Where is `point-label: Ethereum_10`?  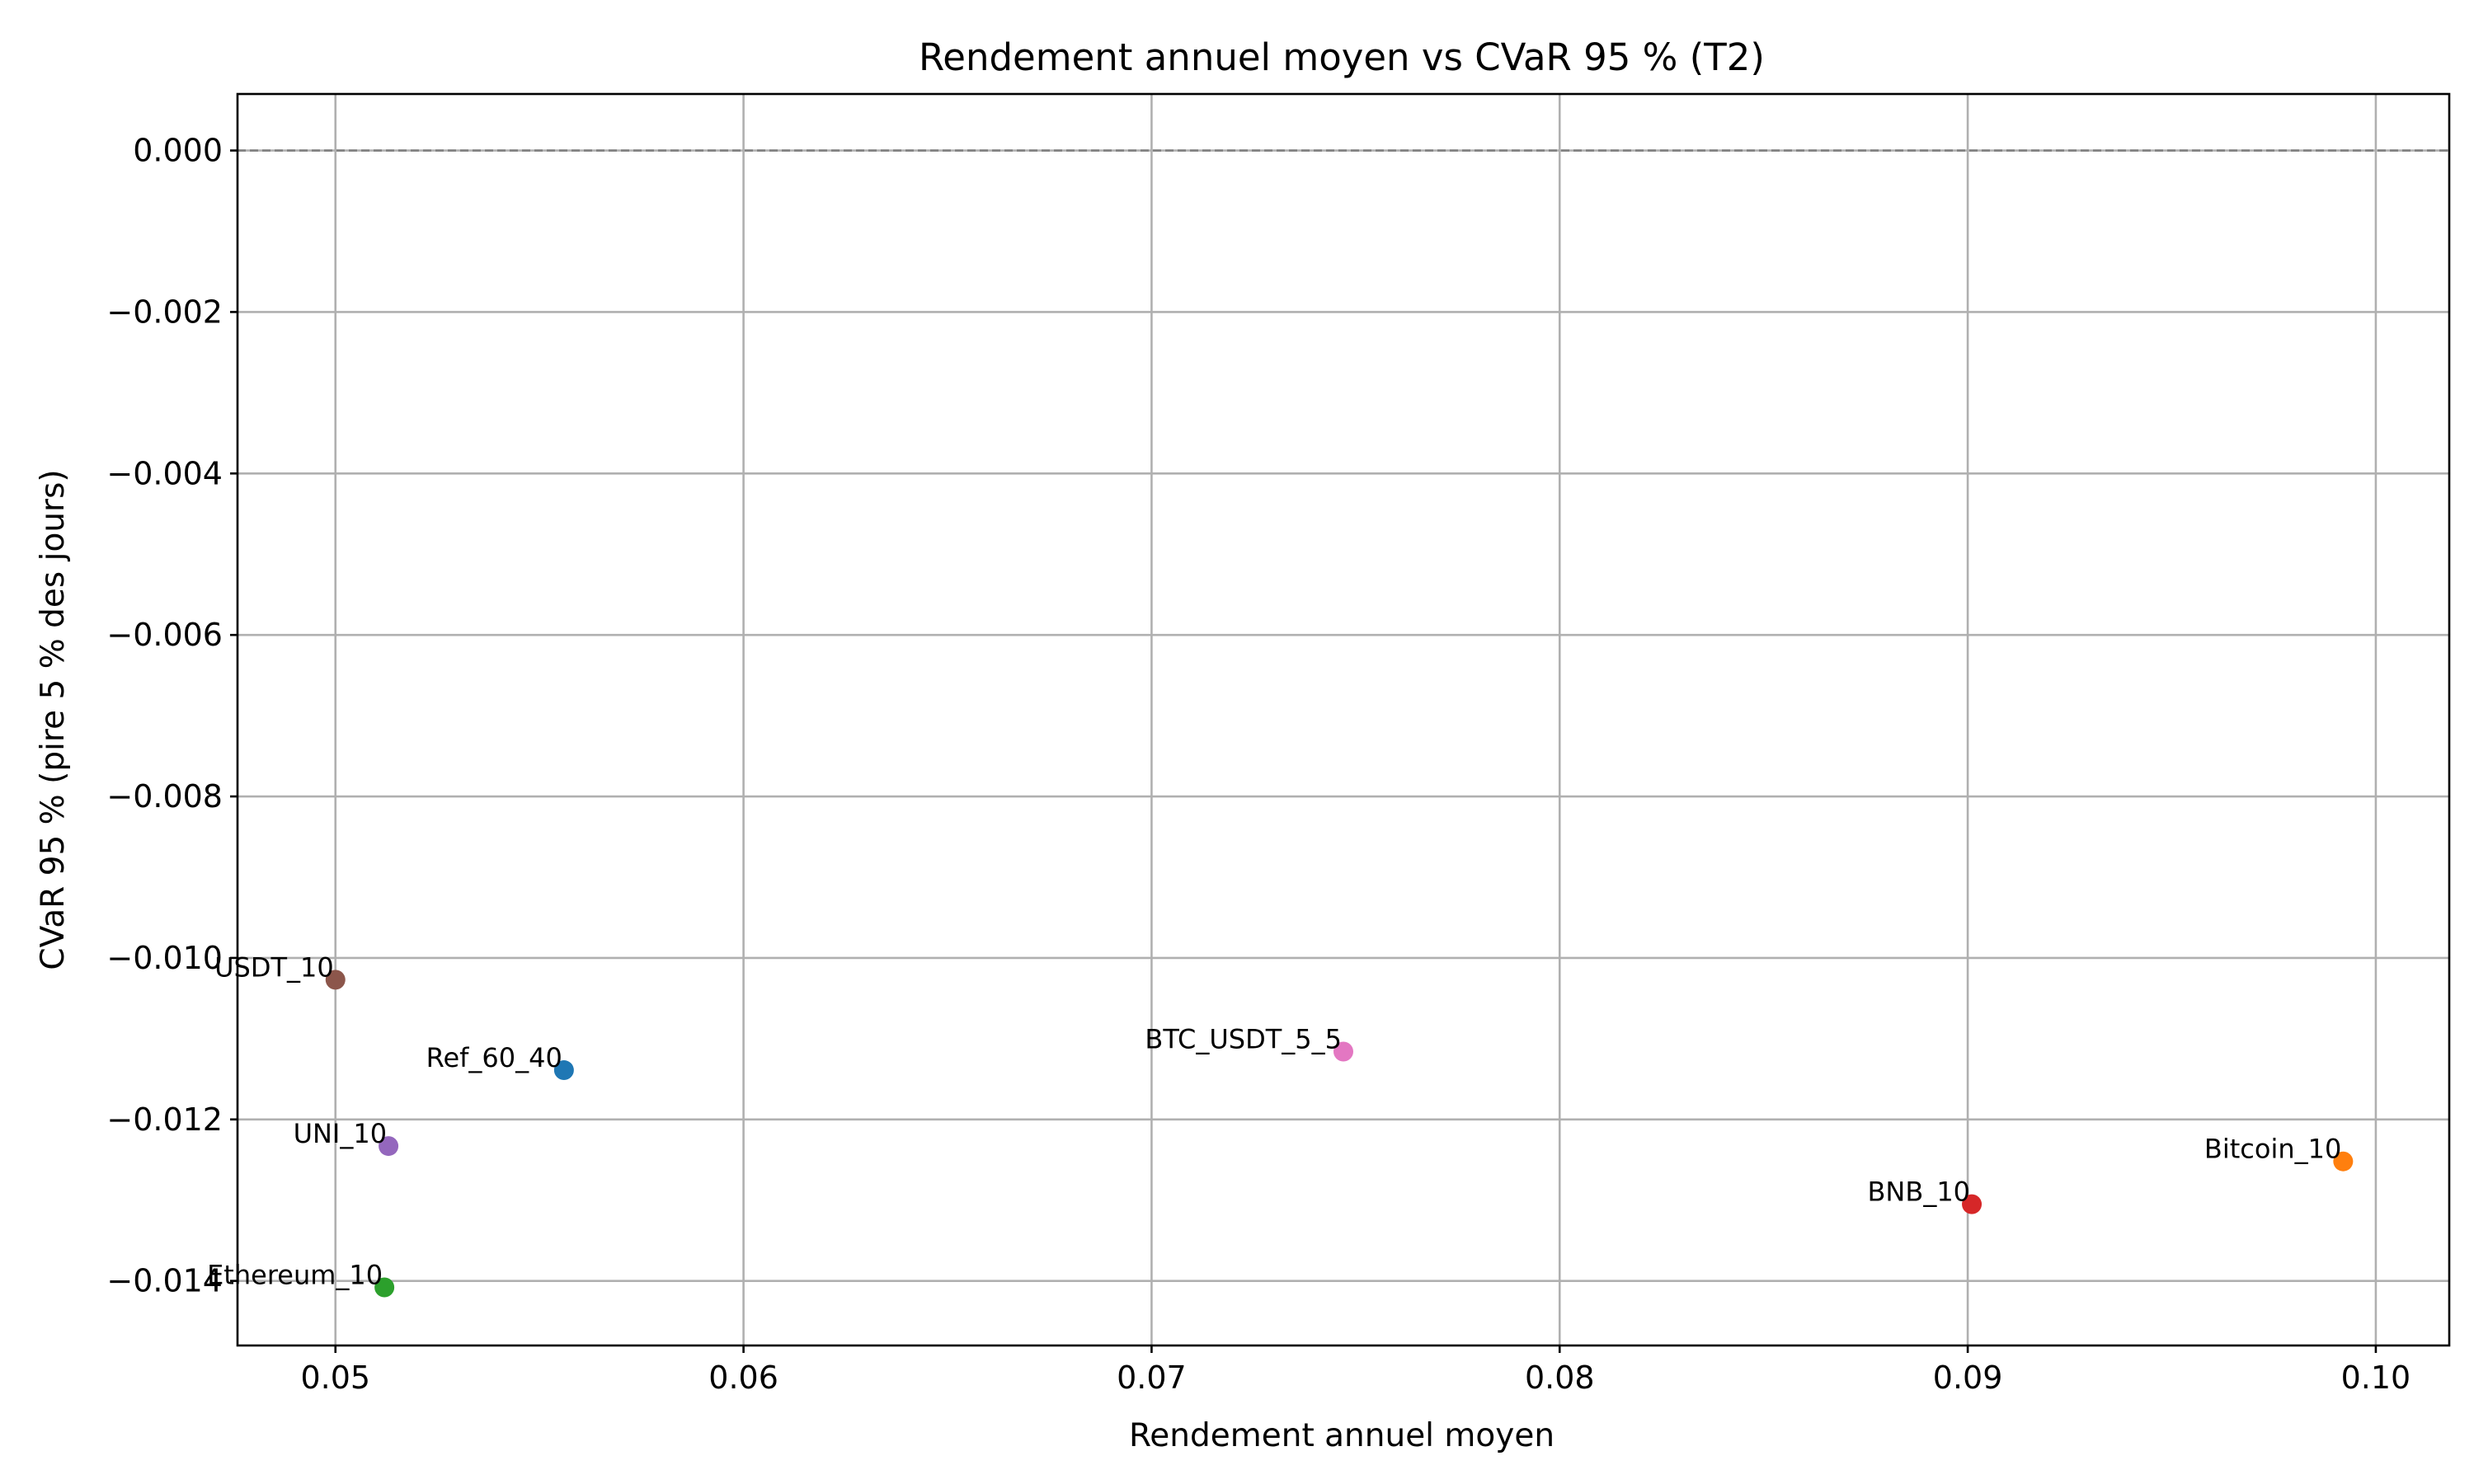
point-label: Ethereum_10 is located at coordinates (295, 1274).